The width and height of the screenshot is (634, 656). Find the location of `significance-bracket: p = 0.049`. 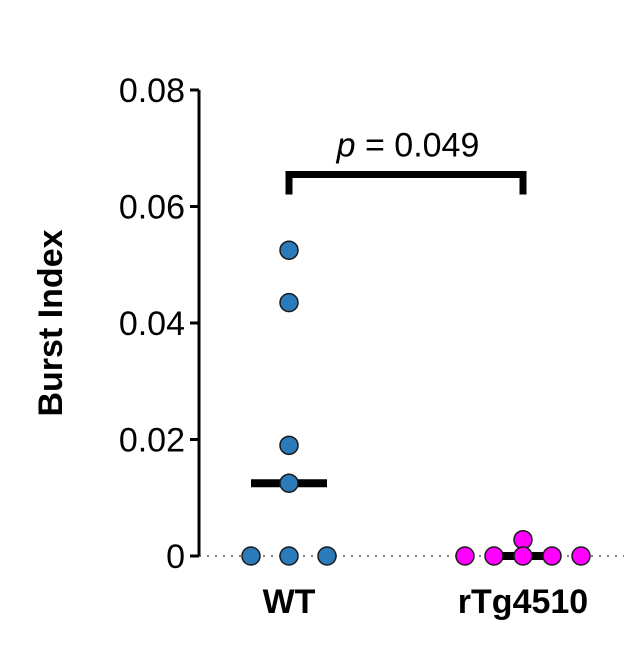

significance-bracket: p = 0.049 is located at coordinates (406, 160).